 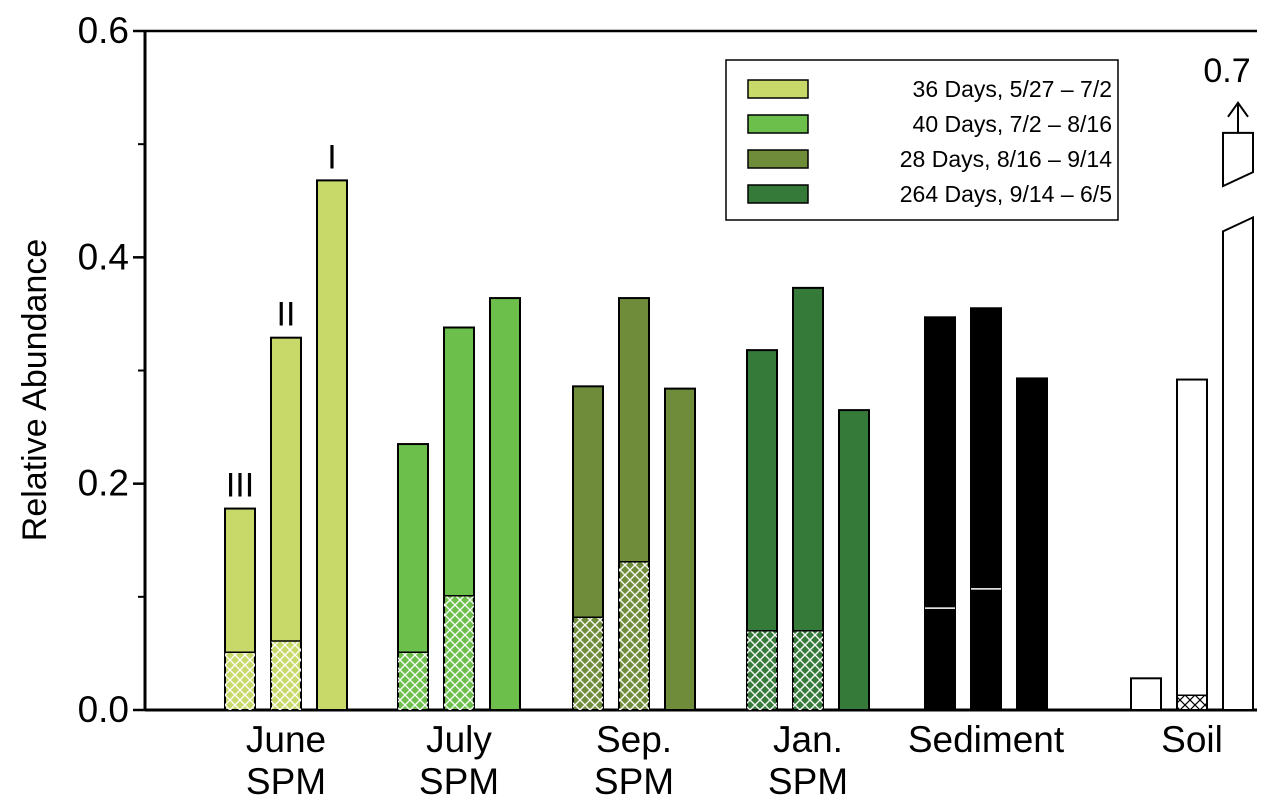 I want to click on bar-group-july, so click(x=459, y=504).